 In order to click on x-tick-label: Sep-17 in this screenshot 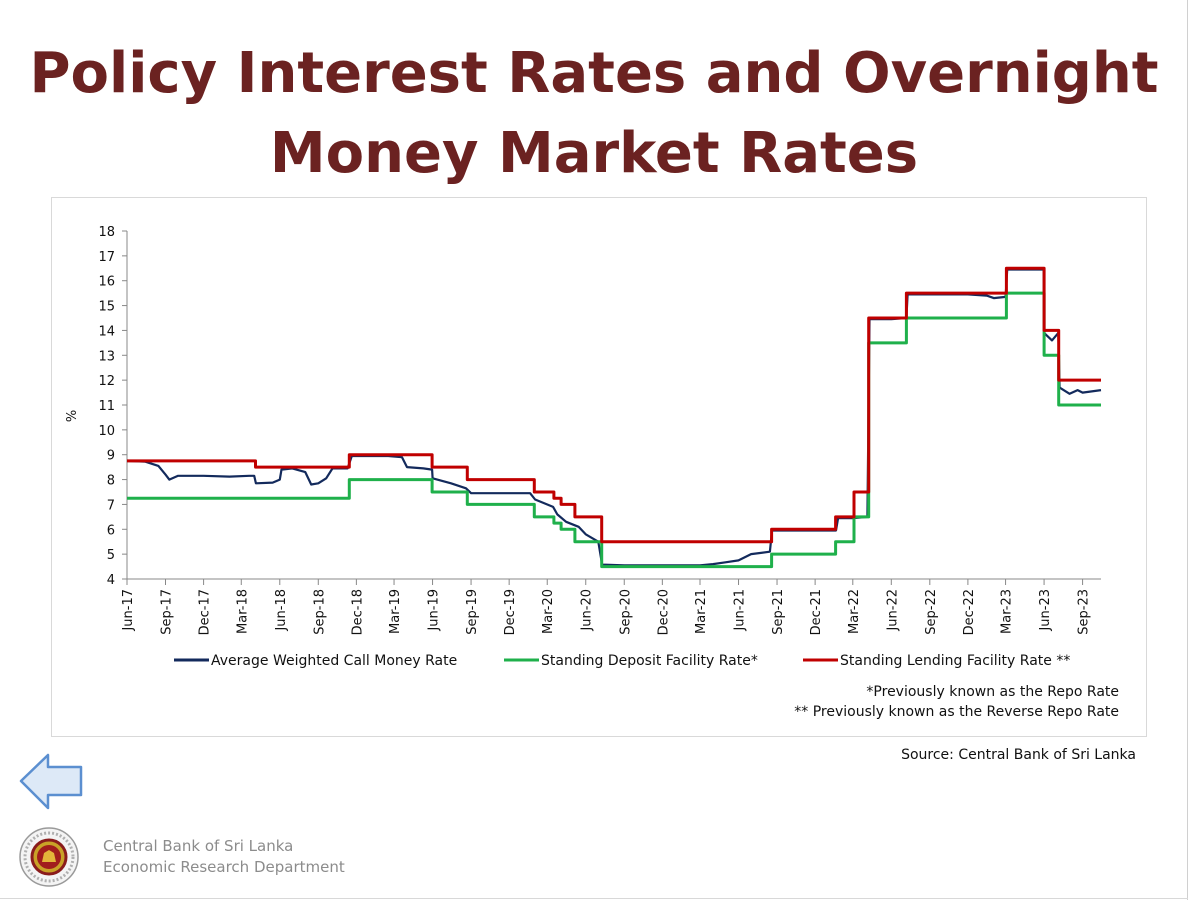, I will do `click(167, 612)`.